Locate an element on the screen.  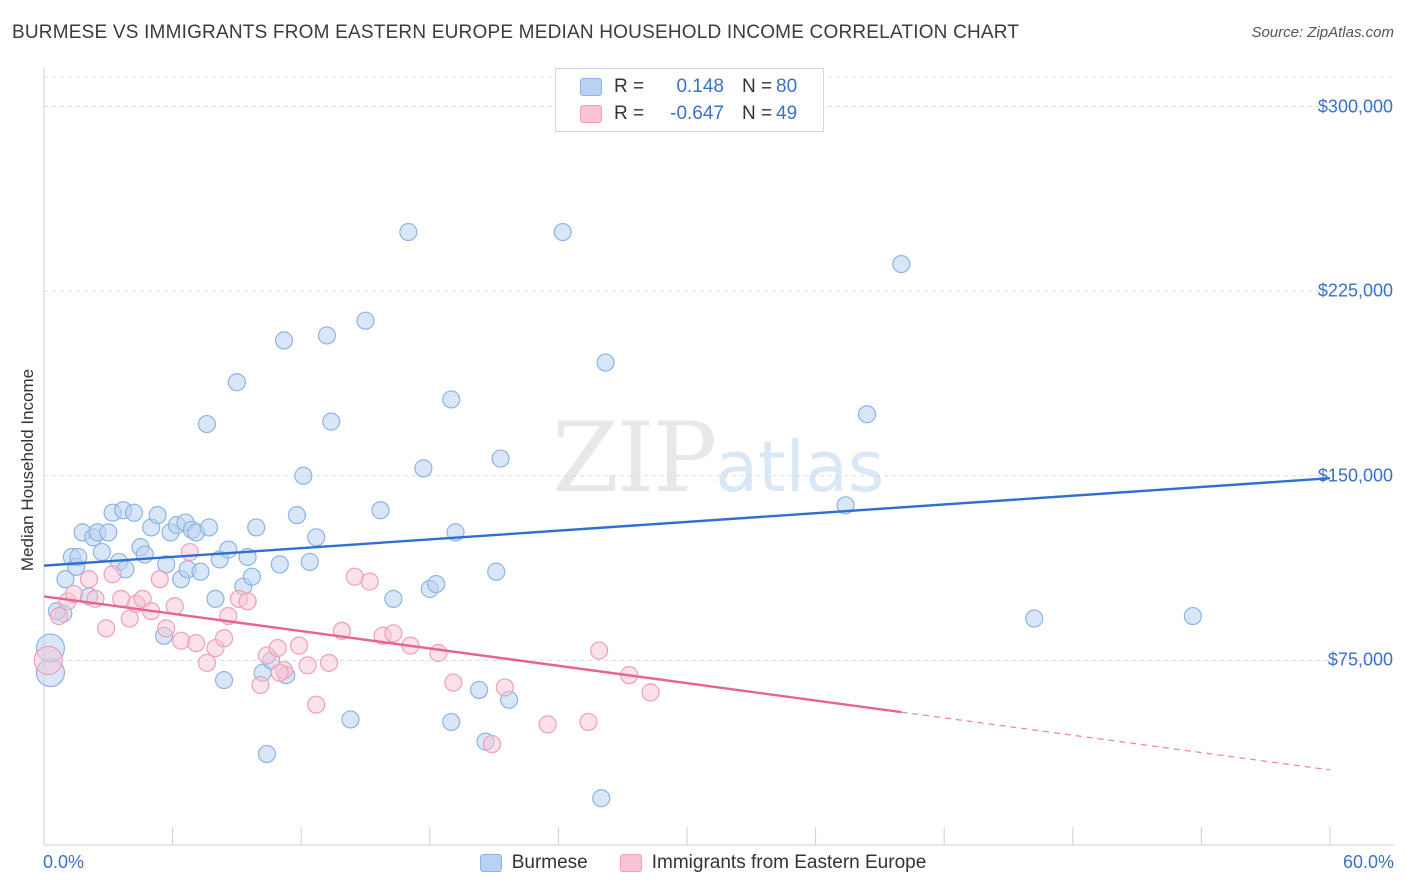
legend-row-burmese: R = 0.148 N = 80 is located at coordinates (688, 87).